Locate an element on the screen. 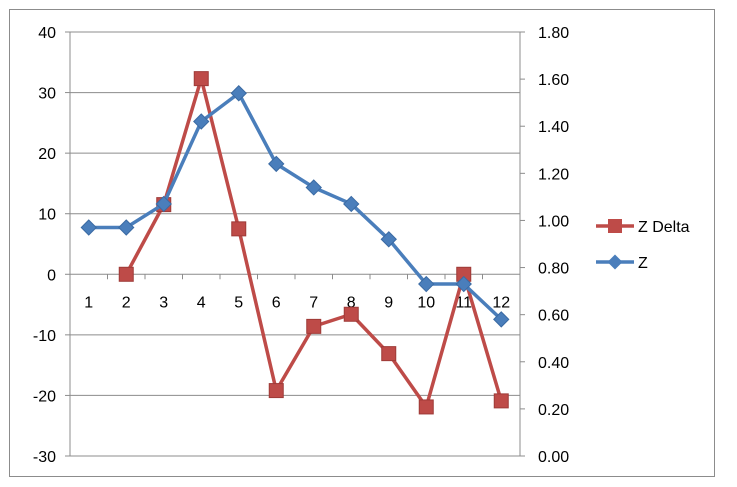  right-tick-label: 0.60 is located at coordinates (553, 316).